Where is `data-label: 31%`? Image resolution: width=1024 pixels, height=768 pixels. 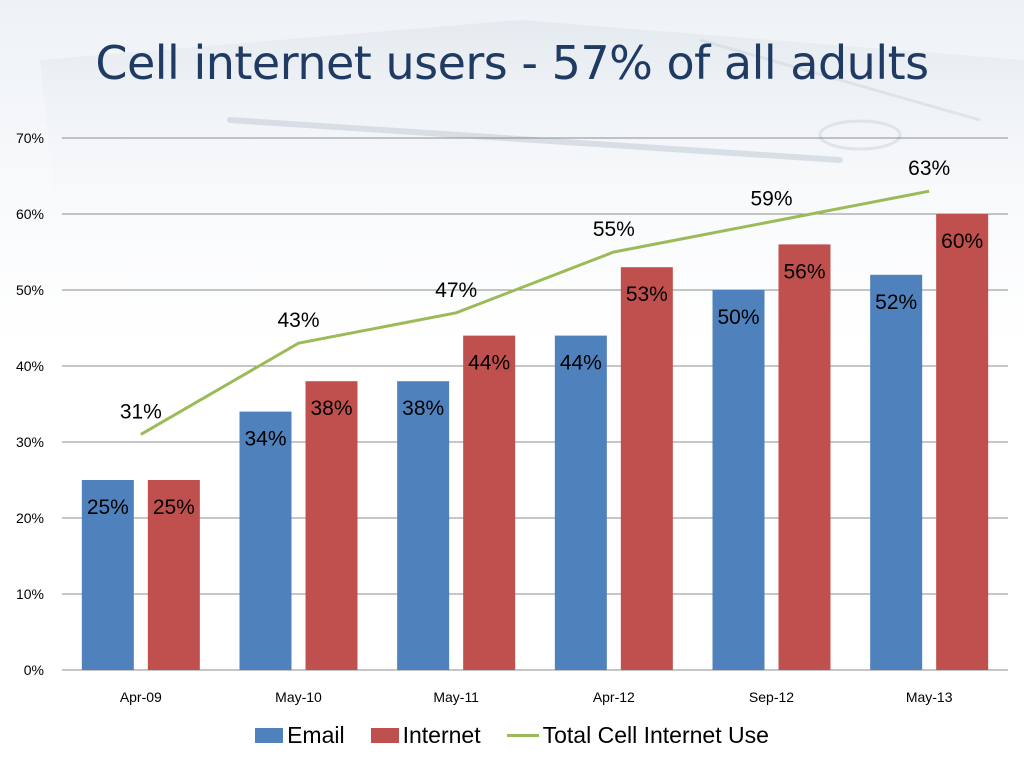 data-label: 31% is located at coordinates (141, 411).